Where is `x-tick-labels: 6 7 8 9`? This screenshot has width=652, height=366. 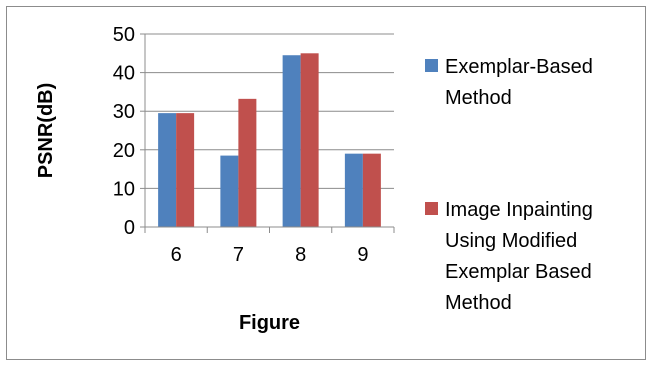
x-tick-labels: 6 7 8 9 is located at coordinates (270, 255).